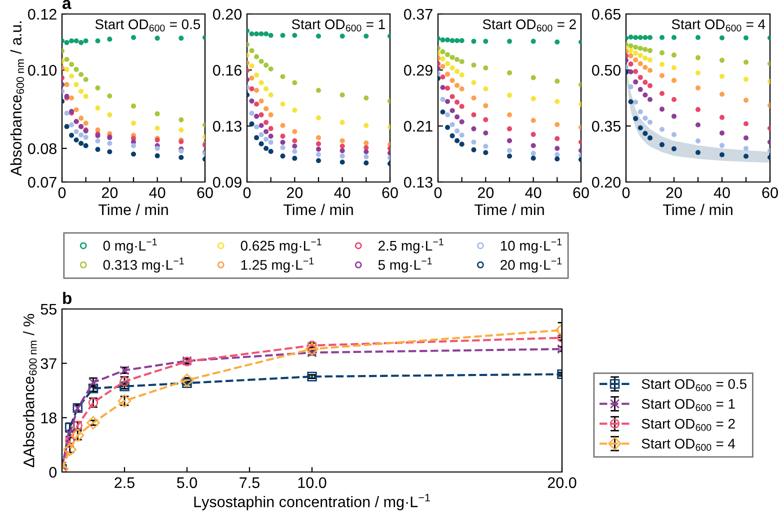 This screenshot has height=511, width=778. I want to click on y-tick-label: 18, so click(48, 418).